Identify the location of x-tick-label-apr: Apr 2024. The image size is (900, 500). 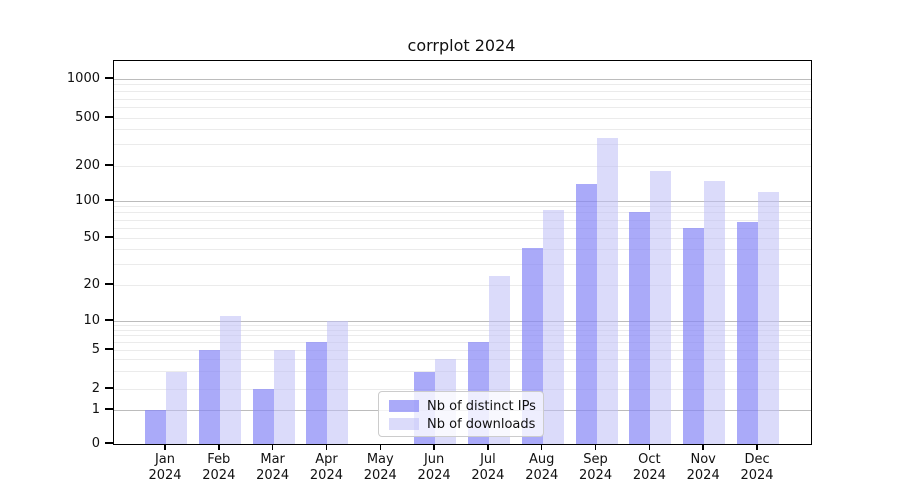
(326, 467).